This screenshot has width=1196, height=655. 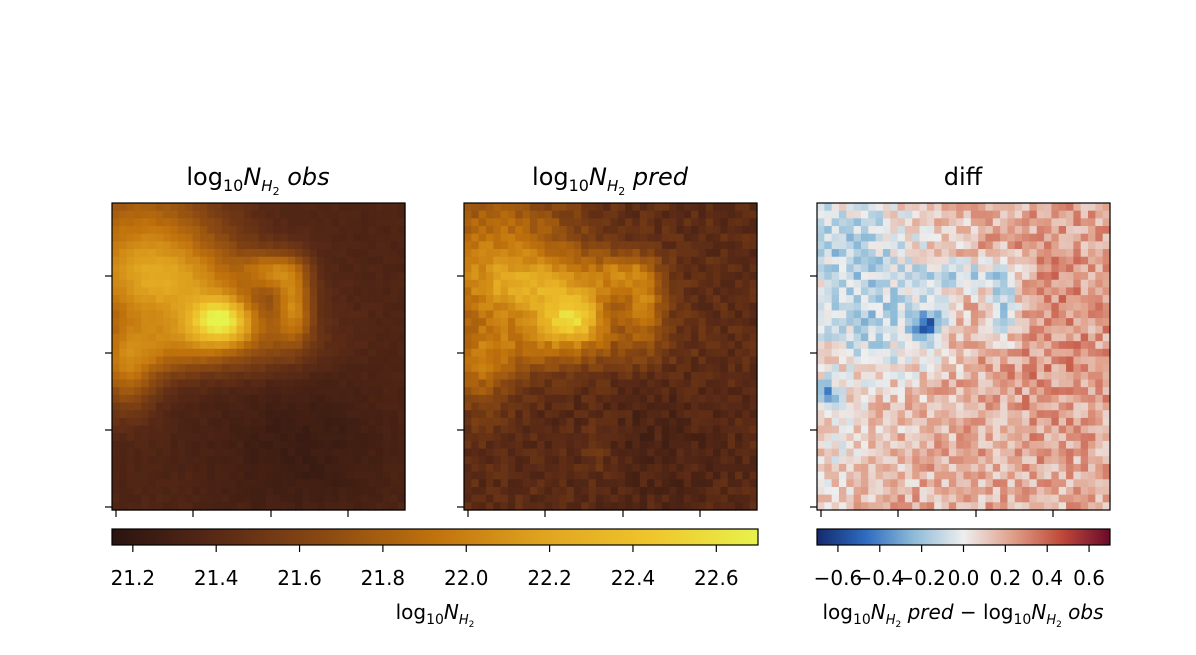 What do you see at coordinates (964, 578) in the screenshot?
I see `colorbar-tick-label: 0.0` at bounding box center [964, 578].